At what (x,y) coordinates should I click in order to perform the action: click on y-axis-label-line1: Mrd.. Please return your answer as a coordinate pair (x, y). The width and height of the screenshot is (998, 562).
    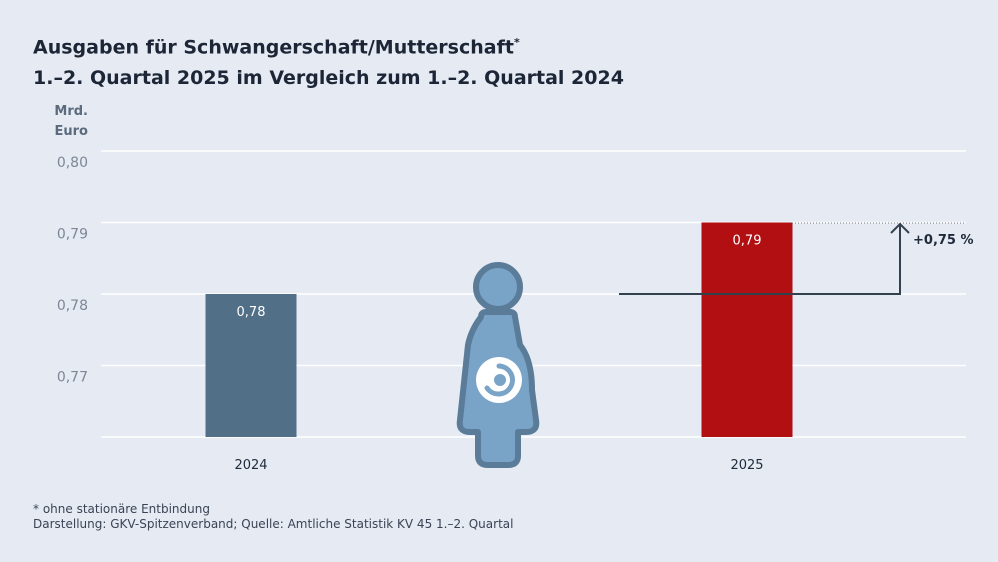
    Looking at the image, I should click on (71, 111).